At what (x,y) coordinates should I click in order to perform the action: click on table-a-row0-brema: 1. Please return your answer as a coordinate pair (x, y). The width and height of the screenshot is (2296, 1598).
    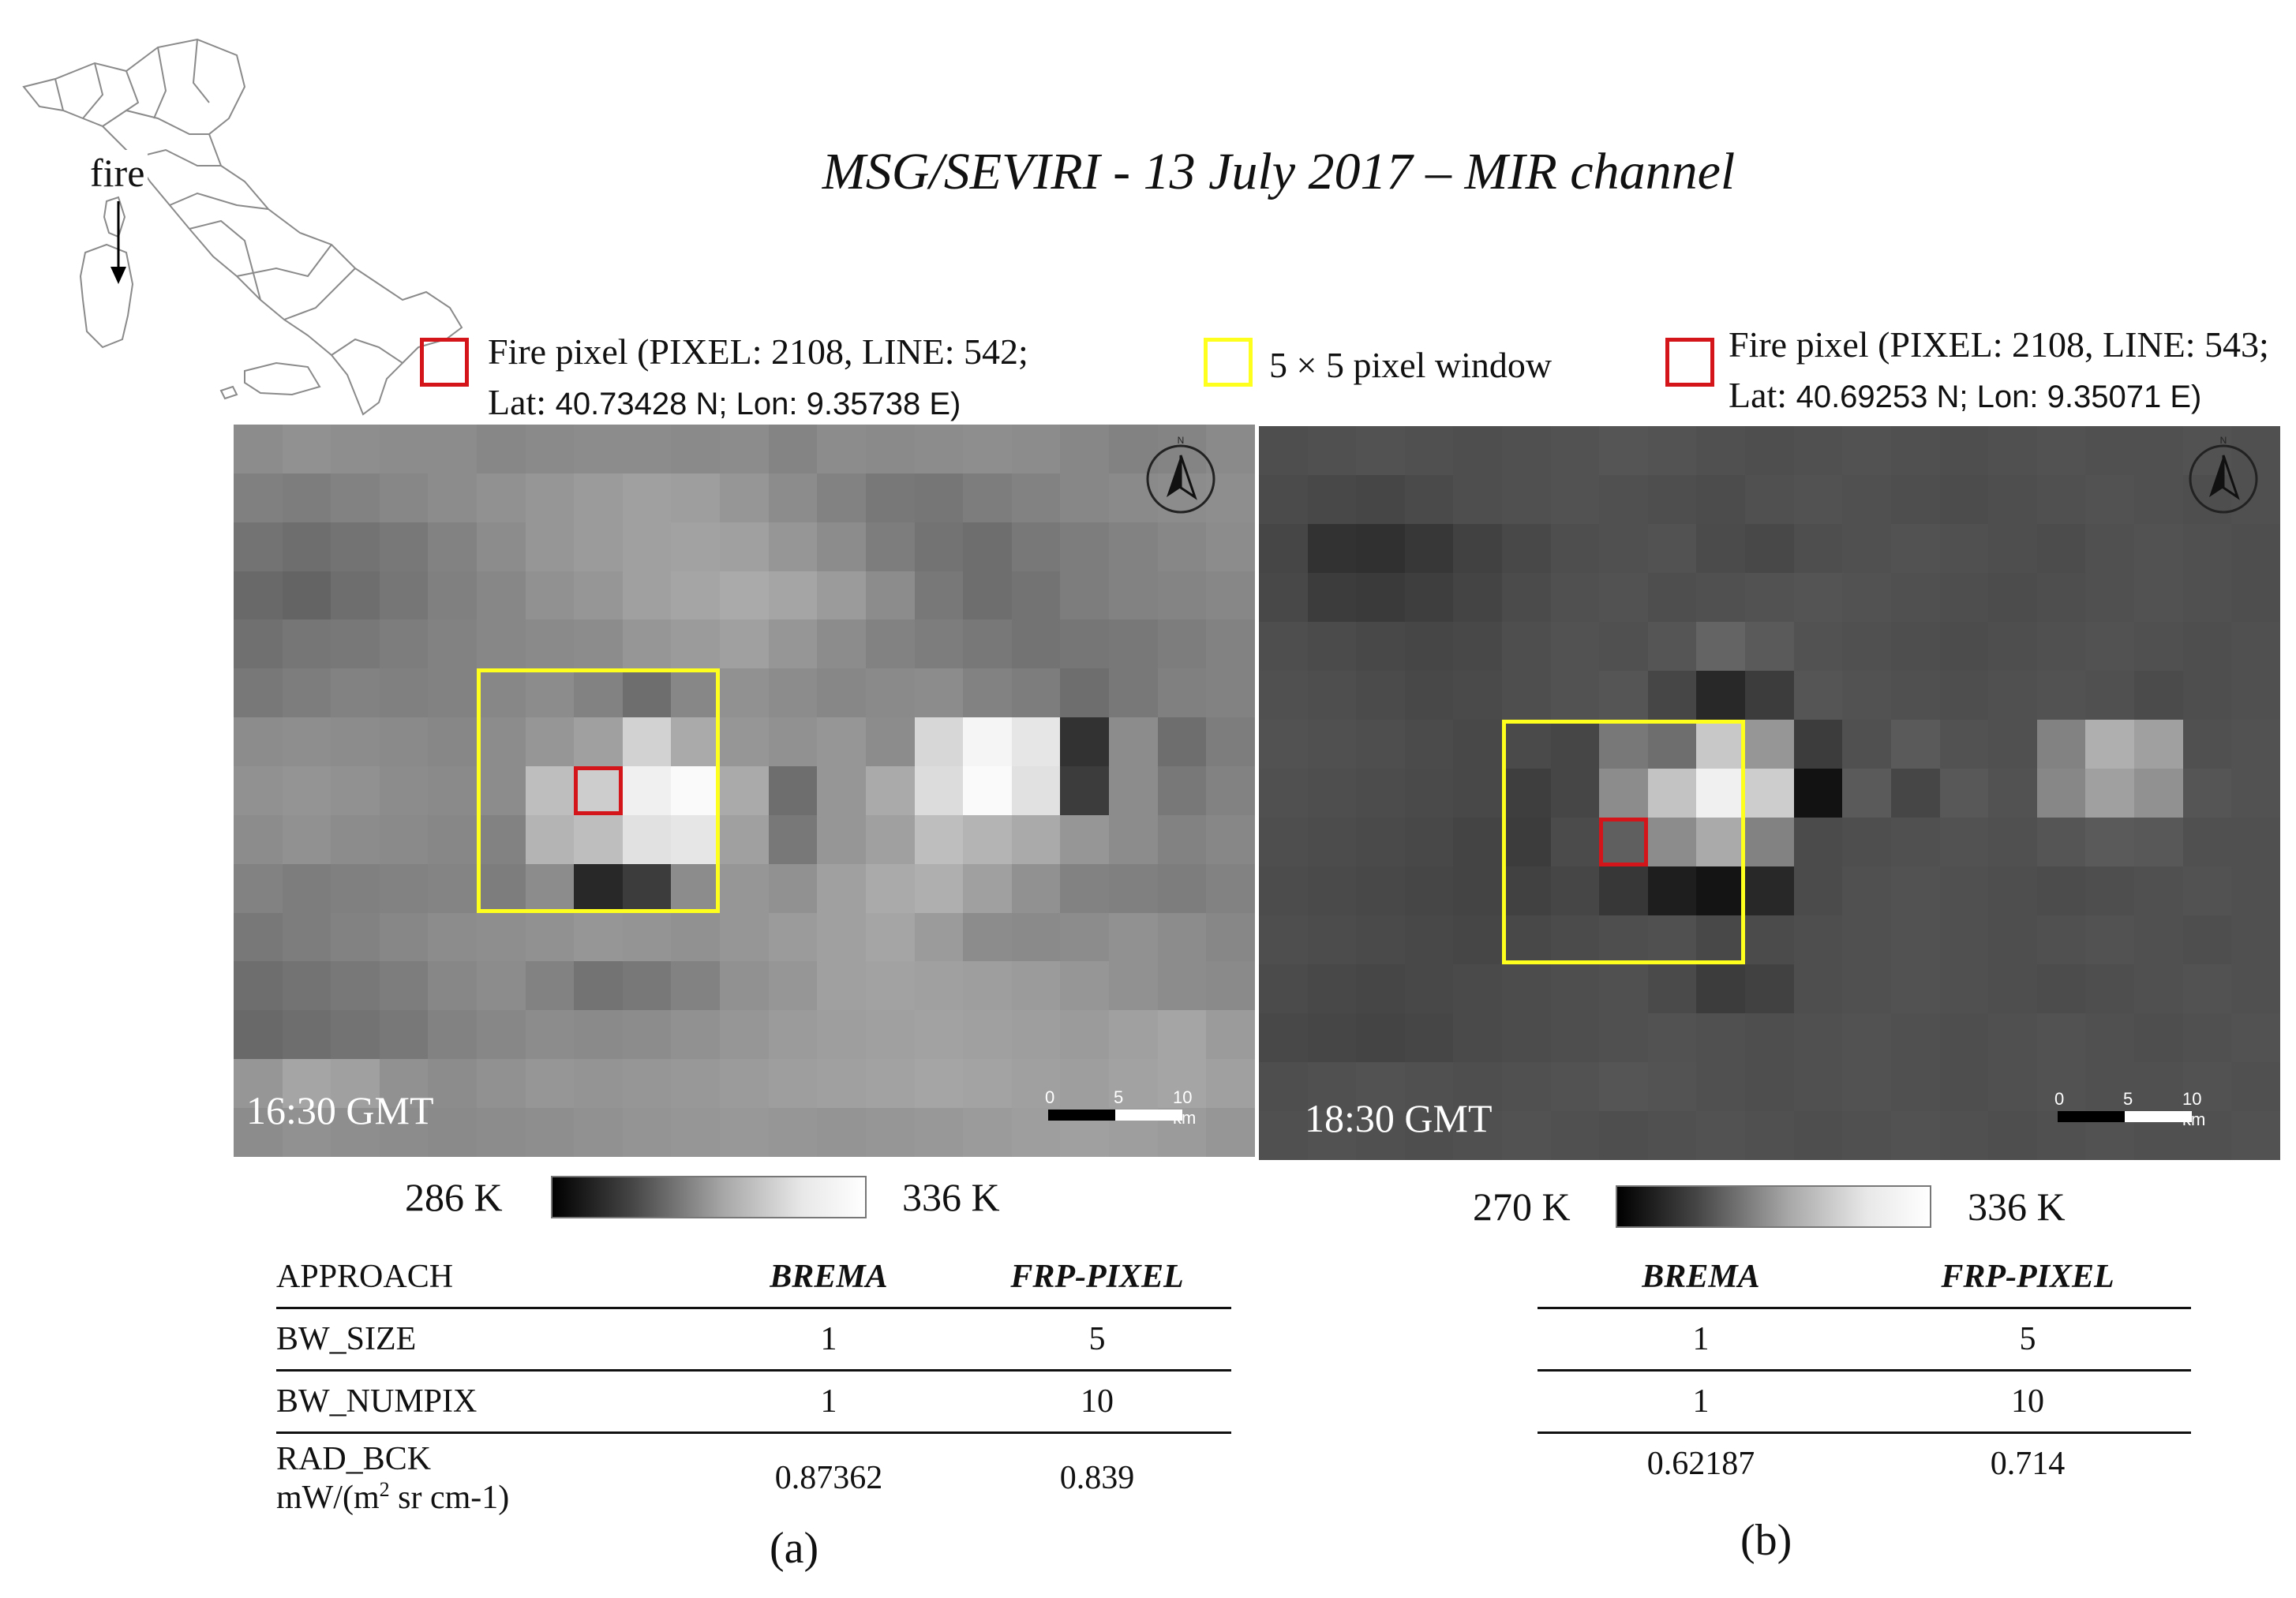
    Looking at the image, I should click on (829, 1340).